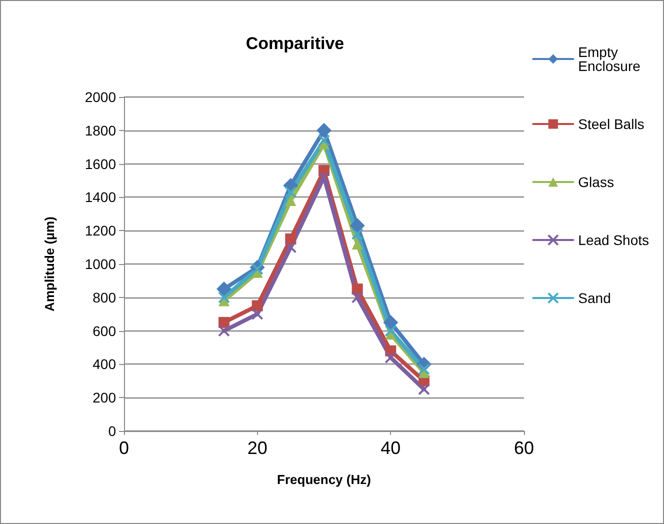 The width and height of the screenshot is (664, 524). What do you see at coordinates (614, 240) in the screenshot?
I see `legend-label: Lead Shots` at bounding box center [614, 240].